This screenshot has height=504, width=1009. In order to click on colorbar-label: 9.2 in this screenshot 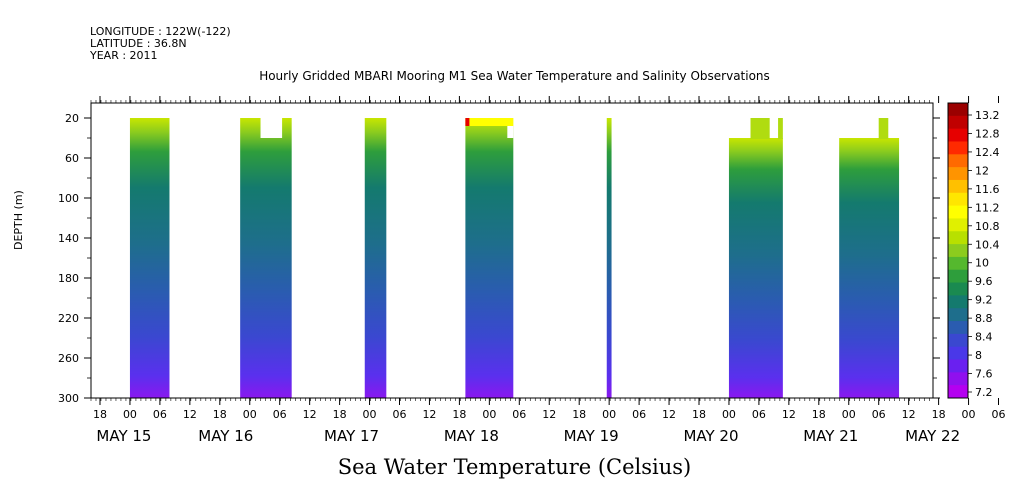, I will do `click(984, 300)`.